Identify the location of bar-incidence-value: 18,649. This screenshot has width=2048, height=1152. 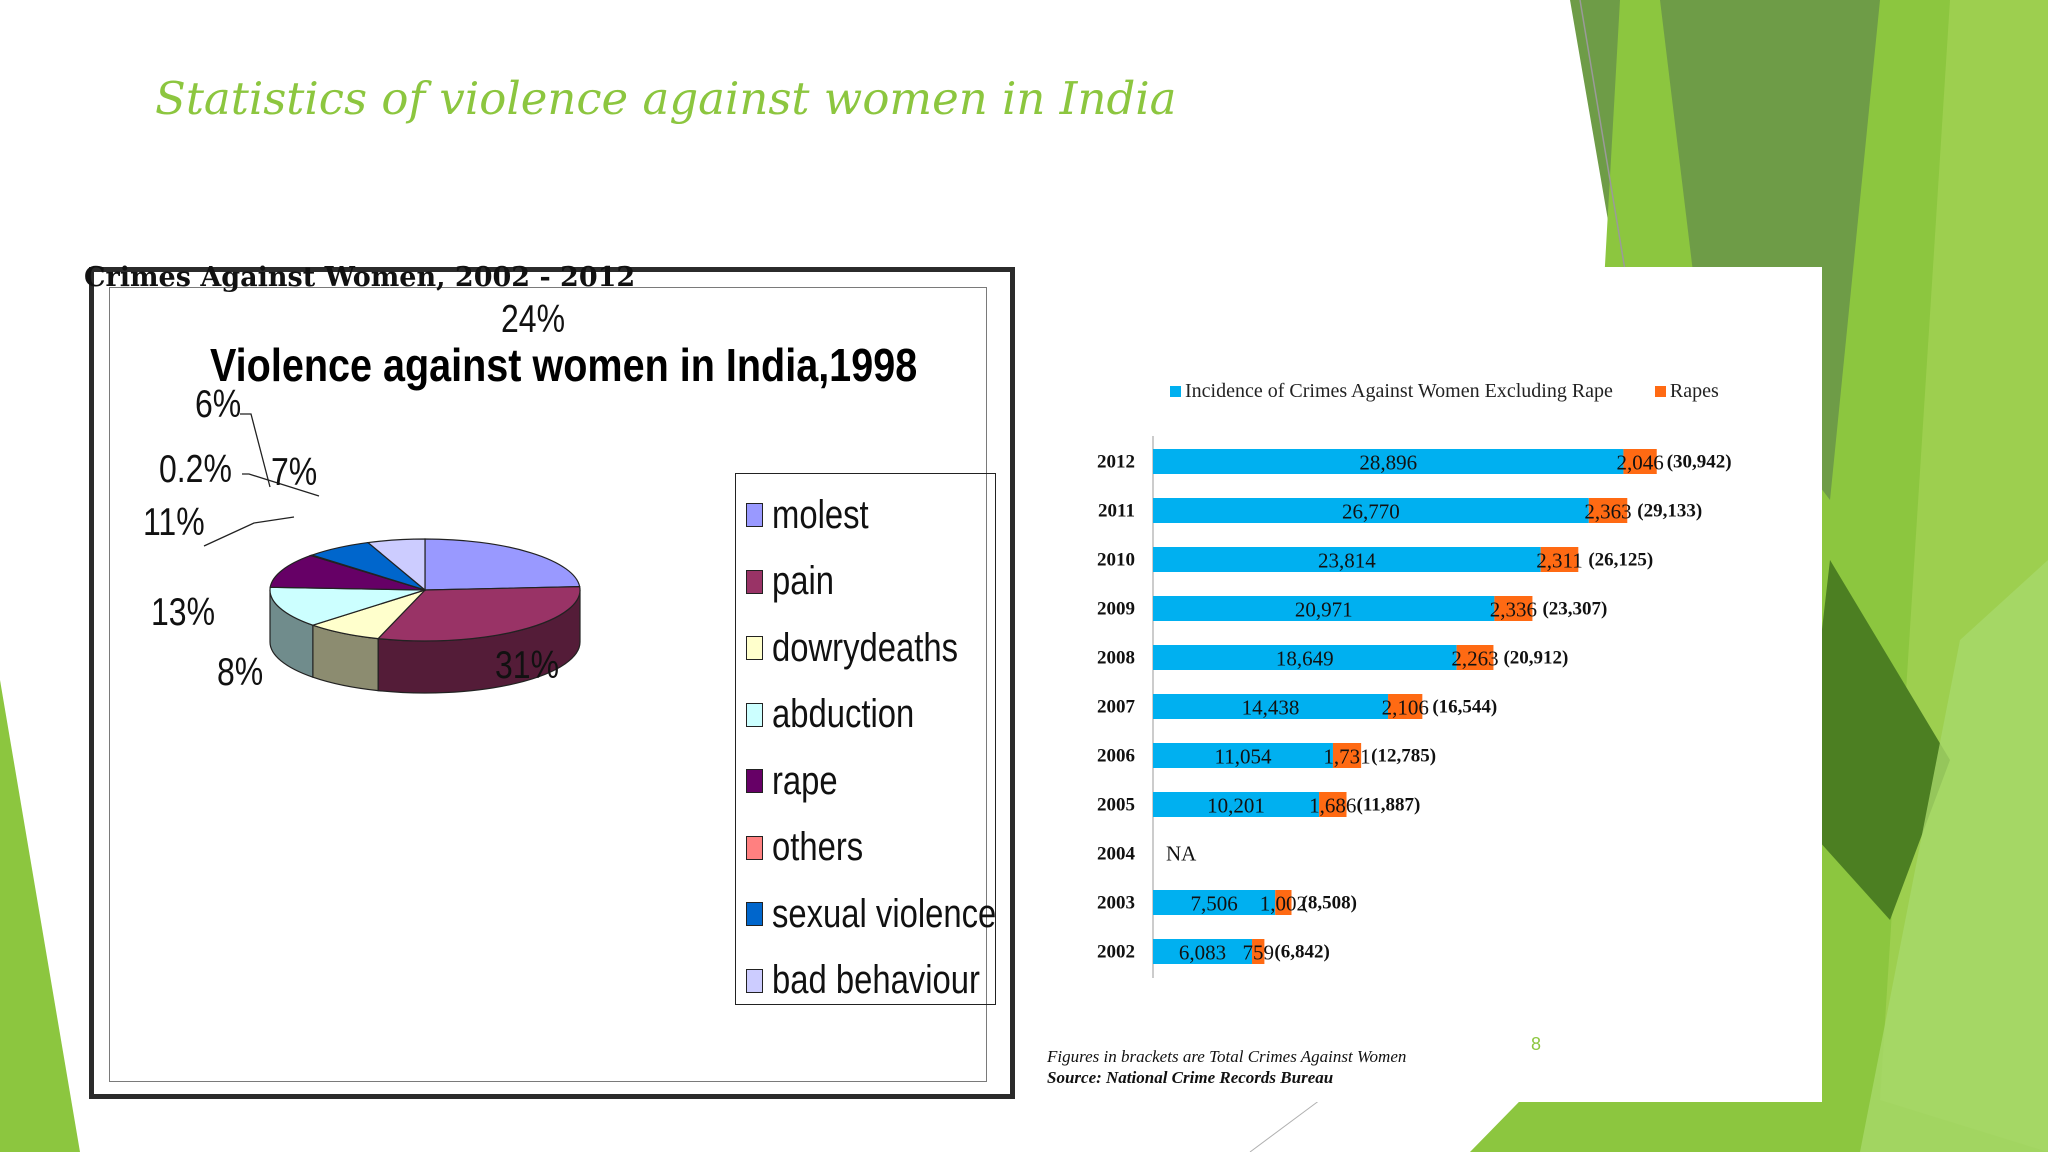
(1305, 659).